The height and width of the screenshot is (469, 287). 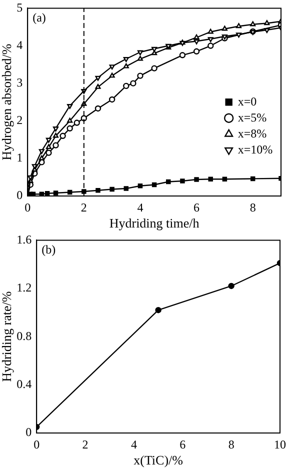 What do you see at coordinates (24, 287) in the screenshot?
I see `y-tick-label: 1.2` at bounding box center [24, 287].